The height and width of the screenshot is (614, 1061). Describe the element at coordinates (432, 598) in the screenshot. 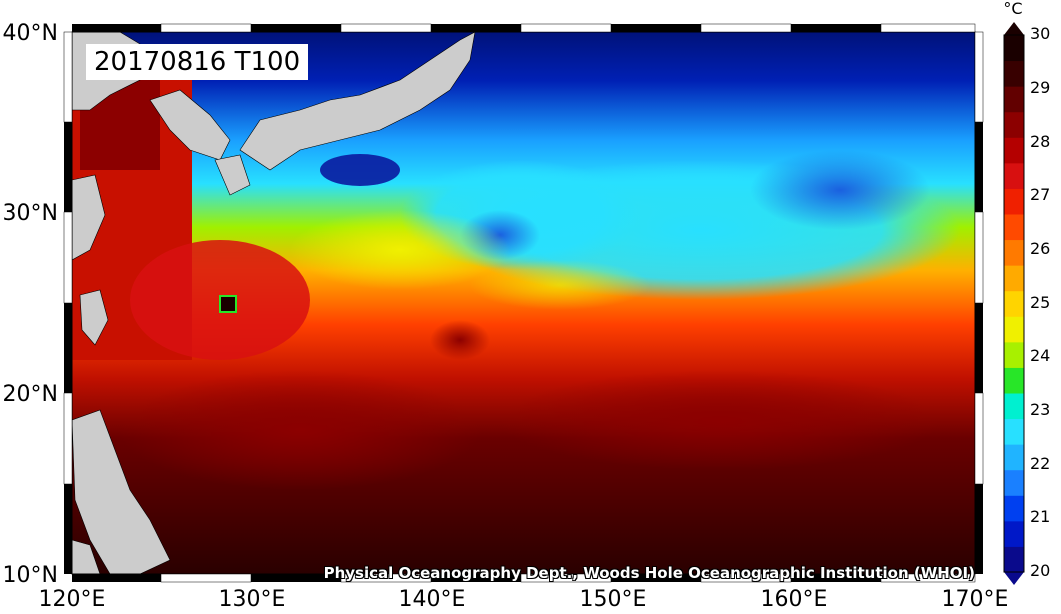

I see `x-tick-label: 140°E` at that location.